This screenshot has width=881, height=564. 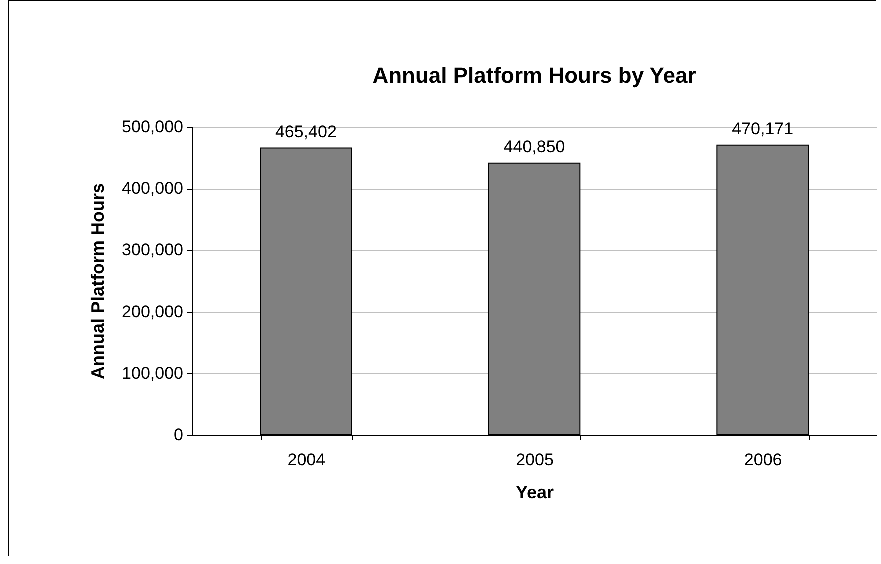 I want to click on x-tick-label: 2005, so click(x=535, y=460).